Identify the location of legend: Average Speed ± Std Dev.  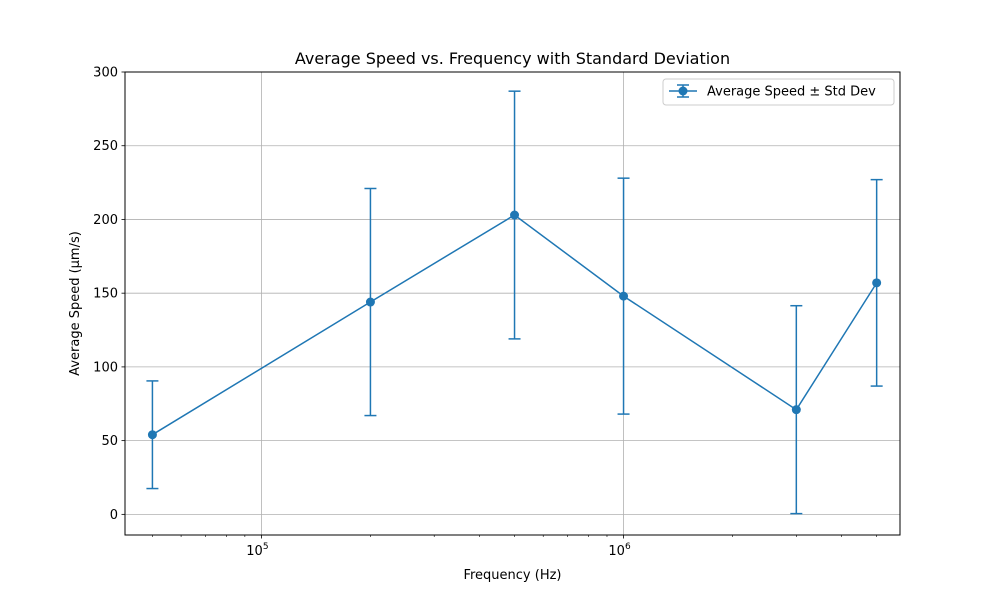
(778, 92).